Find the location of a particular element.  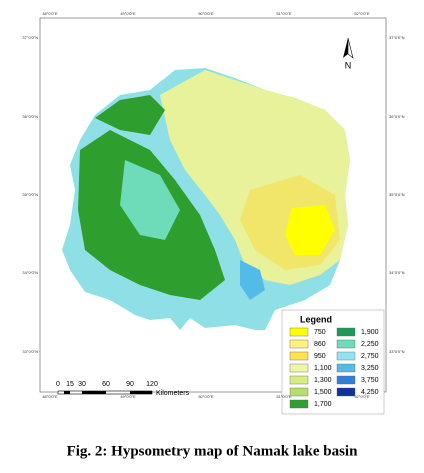

north-label: N is located at coordinates (348, 65).